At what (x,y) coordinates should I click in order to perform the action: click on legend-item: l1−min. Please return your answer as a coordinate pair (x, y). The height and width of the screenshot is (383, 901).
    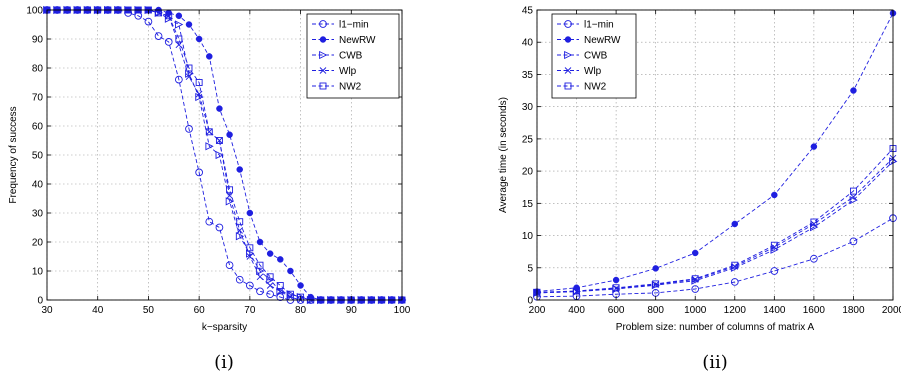
    Looking at the image, I should click on (340, 25).